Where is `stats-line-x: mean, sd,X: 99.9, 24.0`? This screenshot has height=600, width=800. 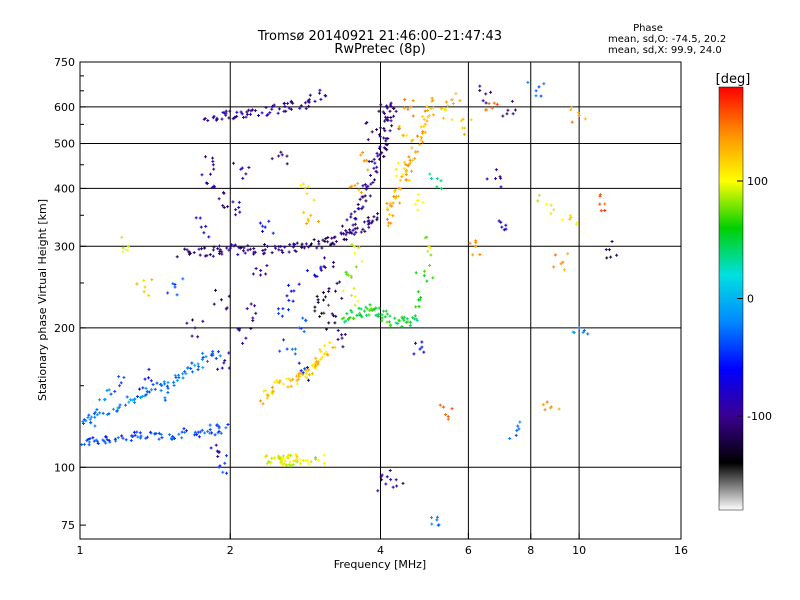
stats-line-x: mean, sd,X: 99.9, 24.0 is located at coordinates (665, 50).